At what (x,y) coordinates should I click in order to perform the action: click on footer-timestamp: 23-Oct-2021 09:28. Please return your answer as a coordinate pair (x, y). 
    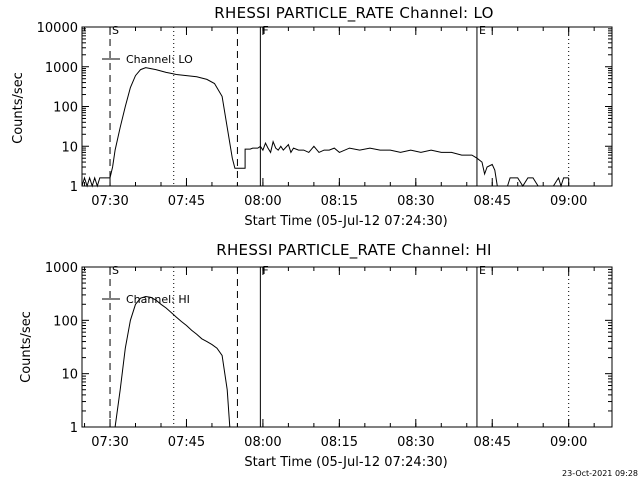
    Looking at the image, I should click on (600, 473).